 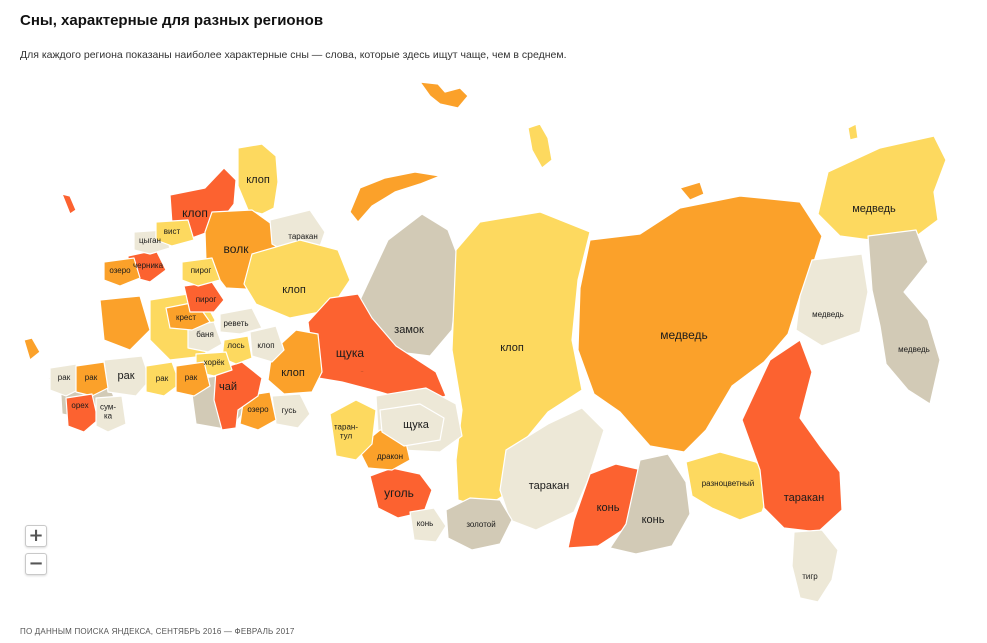 I want to click on region-label-26: озеро, so click(x=258, y=409).